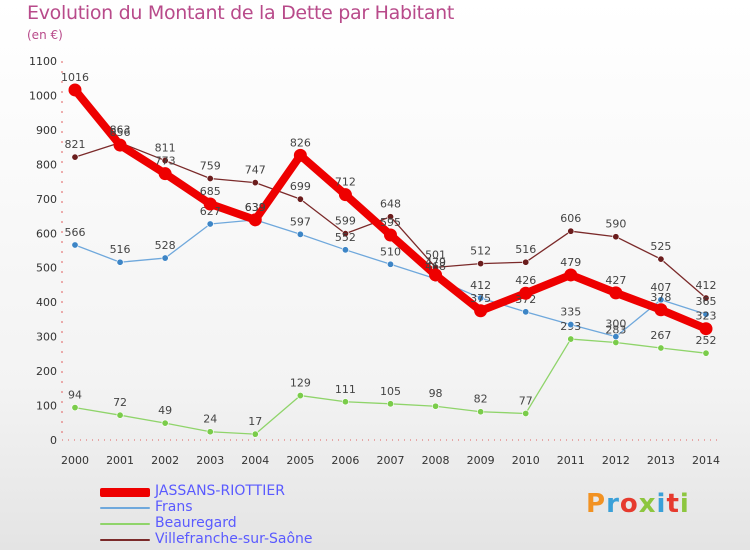 This screenshot has width=750, height=550. Describe the element at coordinates (46, 371) in the screenshot. I see `y-tick-label: 200` at that location.